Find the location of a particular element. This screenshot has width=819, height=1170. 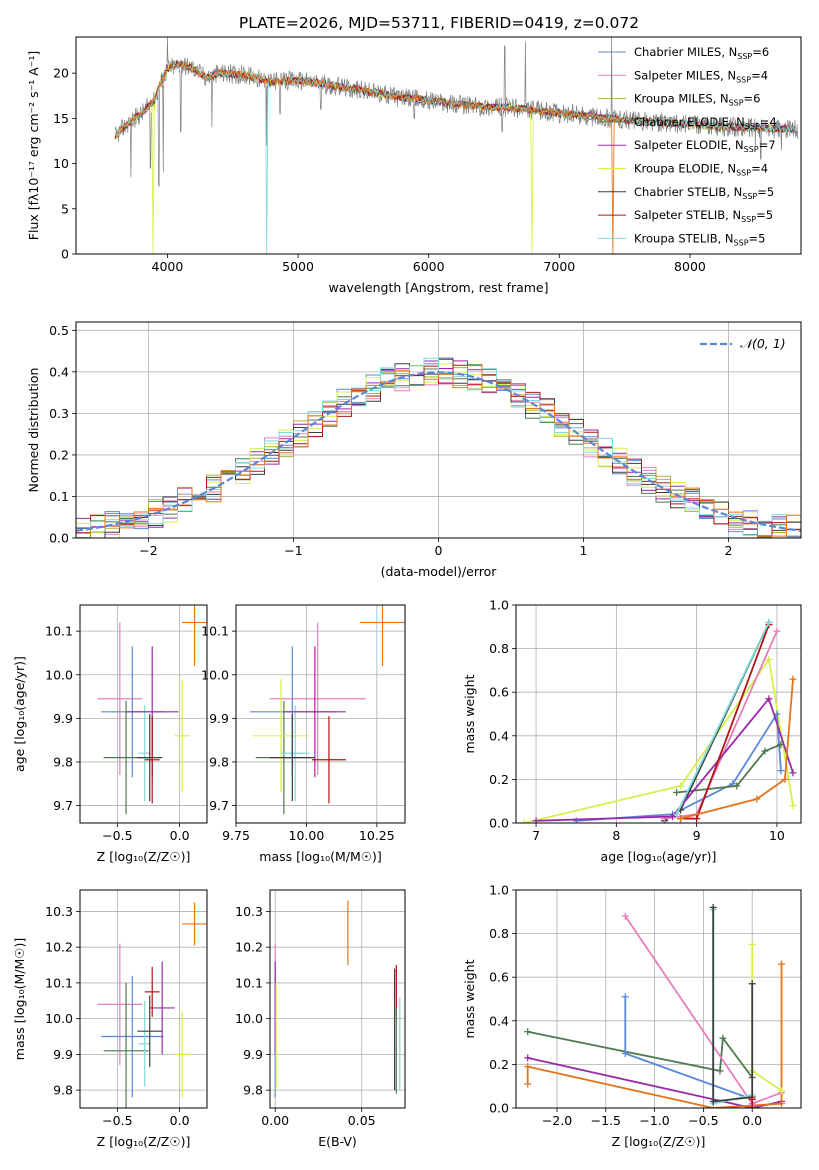

y-tick-label: 0.8 is located at coordinates (499, 933).